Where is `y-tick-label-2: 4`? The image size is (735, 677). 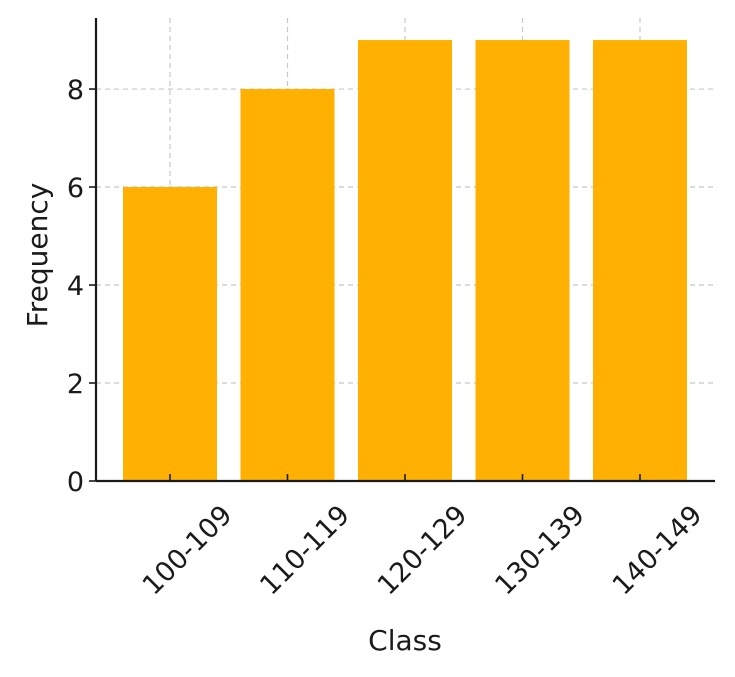 y-tick-label-2: 4 is located at coordinates (75, 286).